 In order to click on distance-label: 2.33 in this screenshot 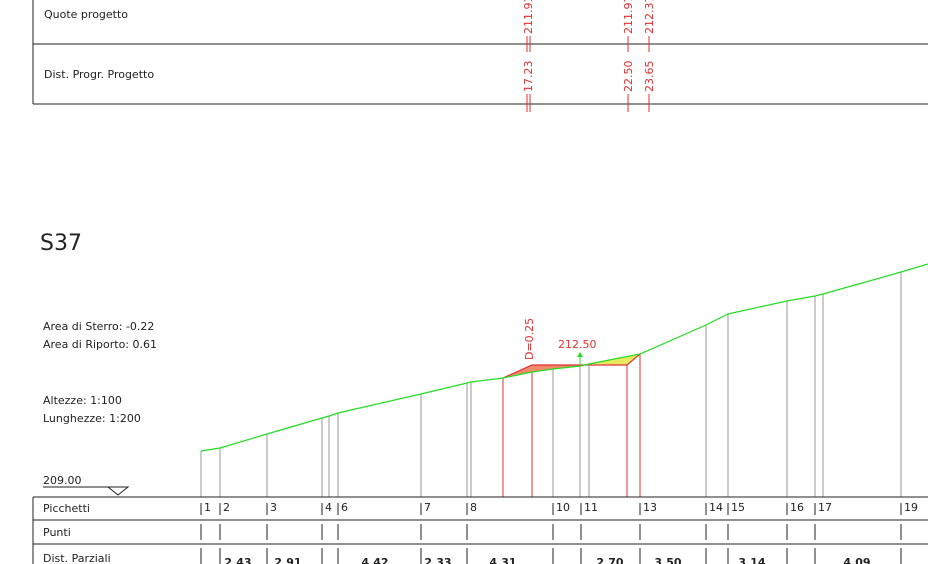, I will do `click(437, 560)`.